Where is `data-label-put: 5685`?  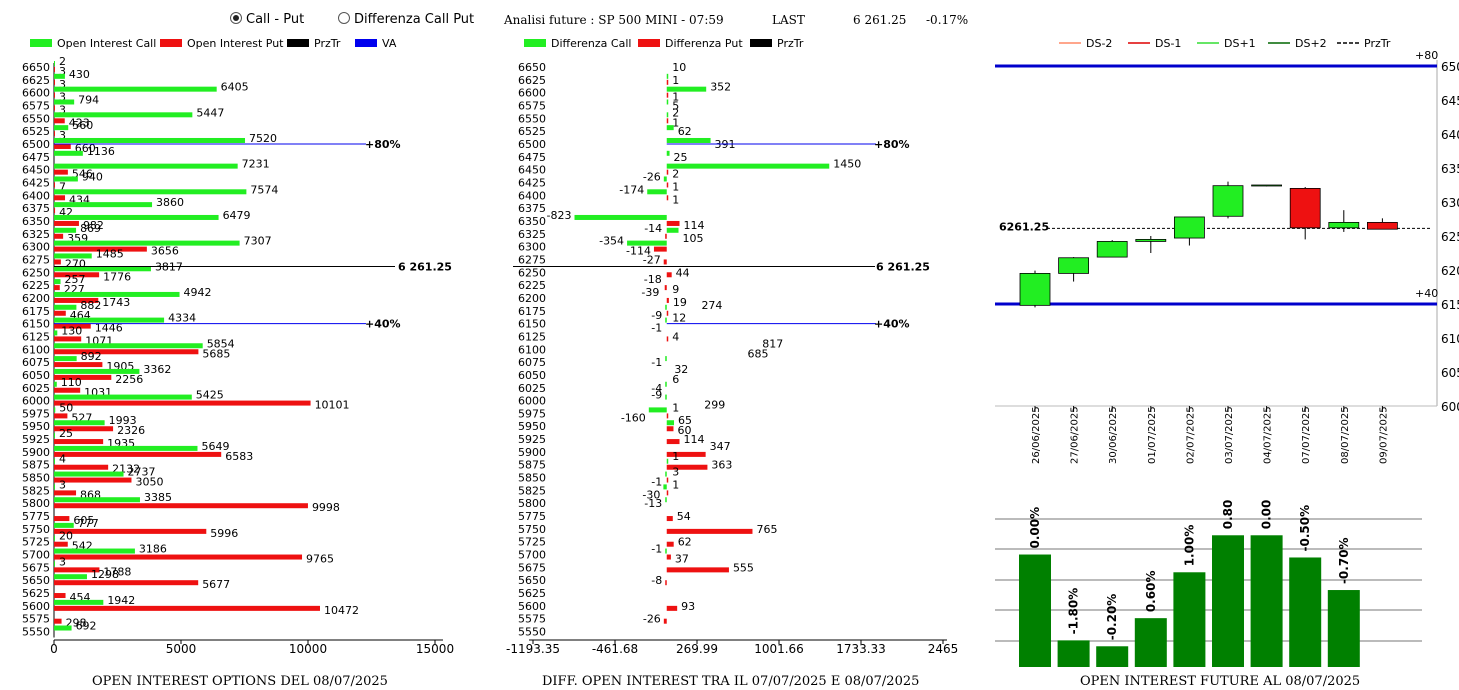 data-label-put: 5685 is located at coordinates (216, 353).